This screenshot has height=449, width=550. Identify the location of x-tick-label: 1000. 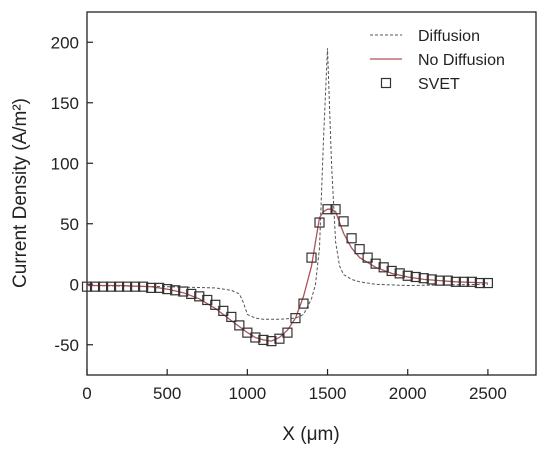
(247, 393).